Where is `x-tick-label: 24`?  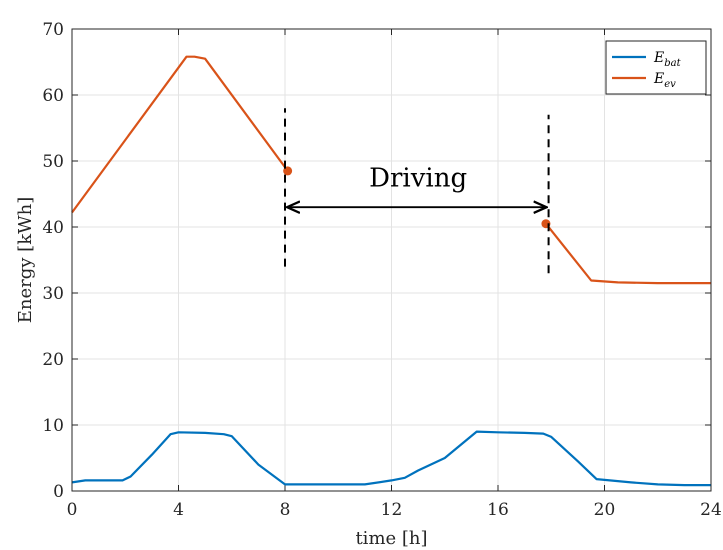
x-tick-label: 24 is located at coordinates (711, 510).